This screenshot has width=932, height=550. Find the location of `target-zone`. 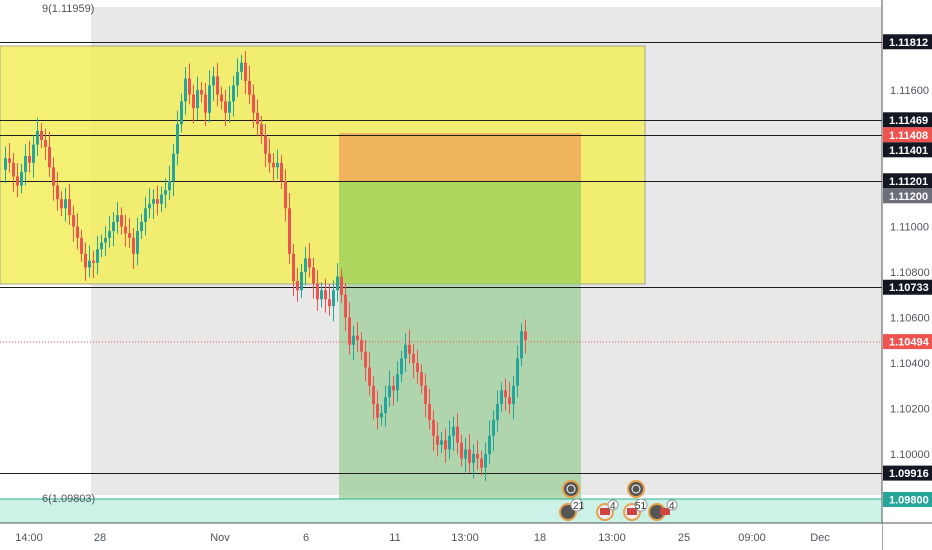

target-zone is located at coordinates (460, 232).